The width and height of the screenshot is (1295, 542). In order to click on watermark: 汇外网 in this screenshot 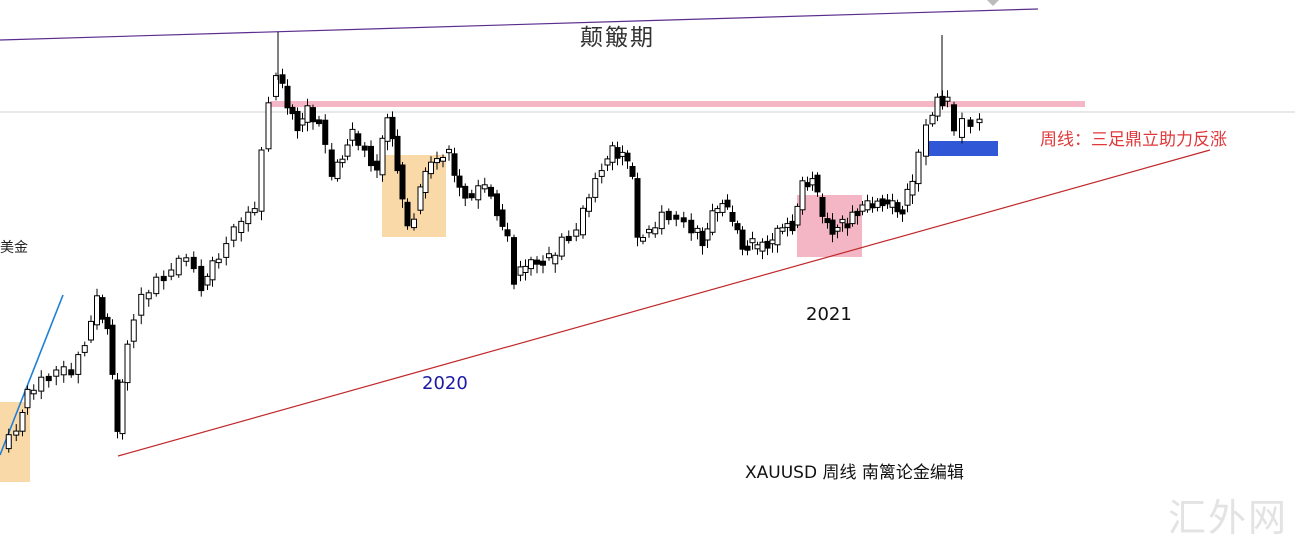, I will do `click(1228, 518)`.